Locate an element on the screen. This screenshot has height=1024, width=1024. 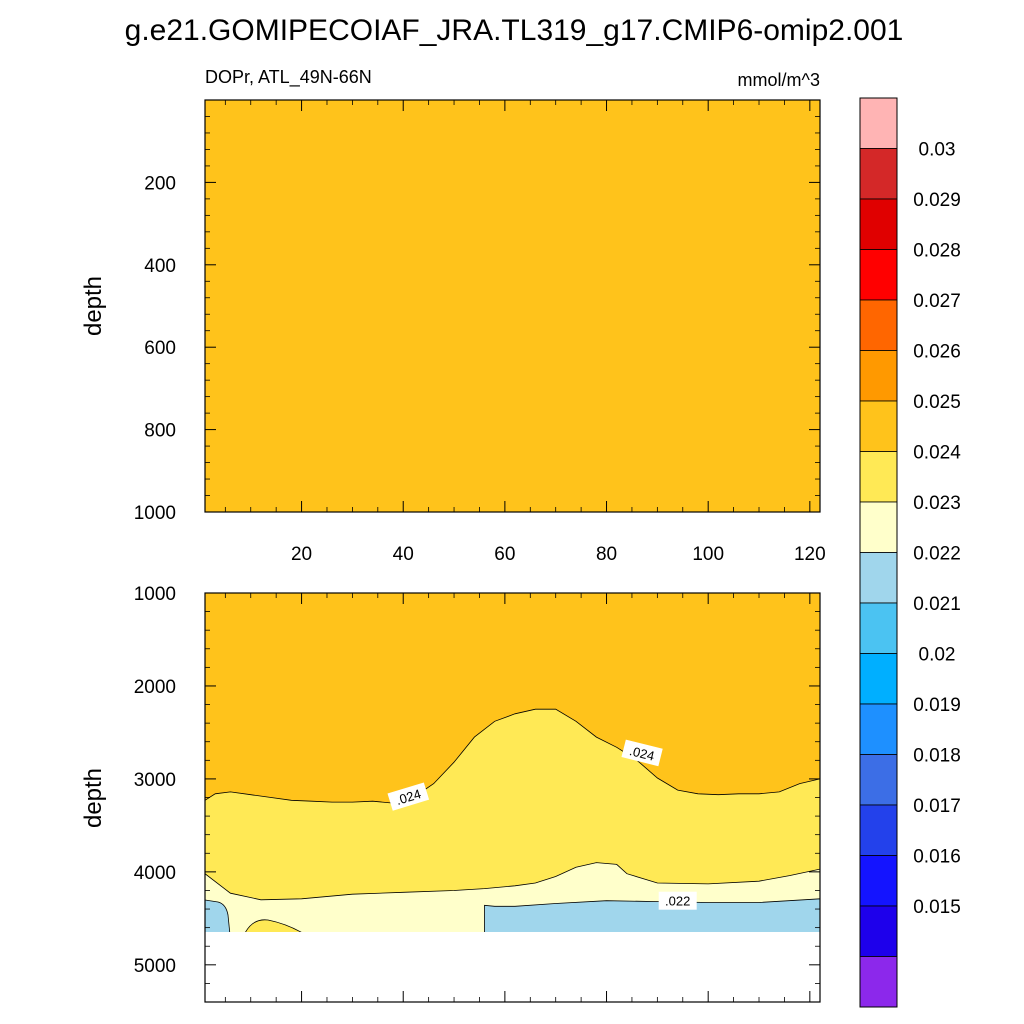
y-tick-label: 5000 is located at coordinates (155, 966).